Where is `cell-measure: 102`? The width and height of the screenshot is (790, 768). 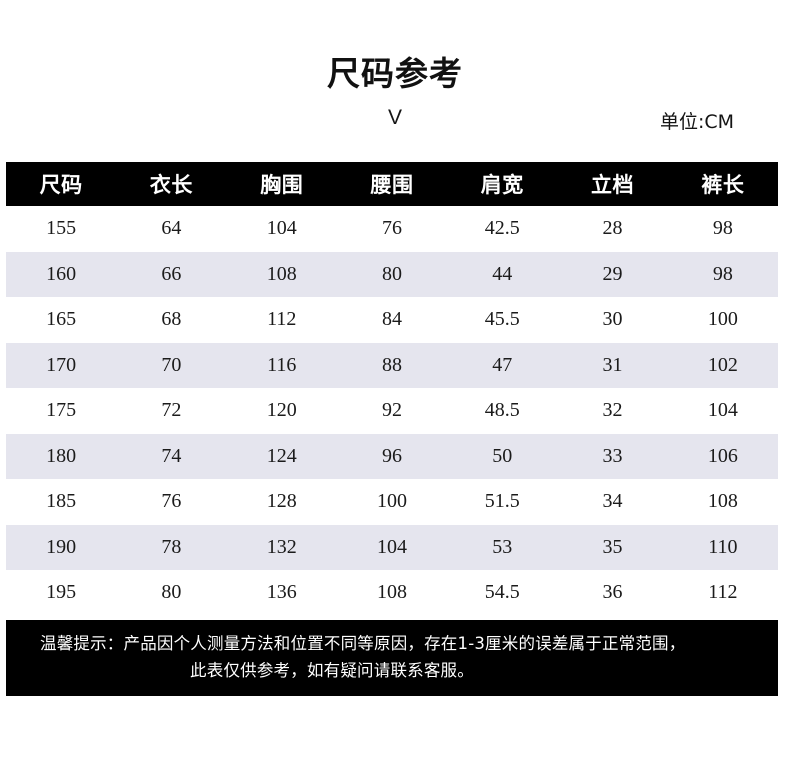 cell-measure: 102 is located at coordinates (722, 364).